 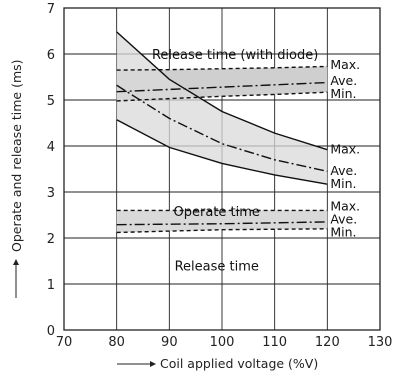 I want to click on y-tick-label: 5, so click(x=51, y=101).